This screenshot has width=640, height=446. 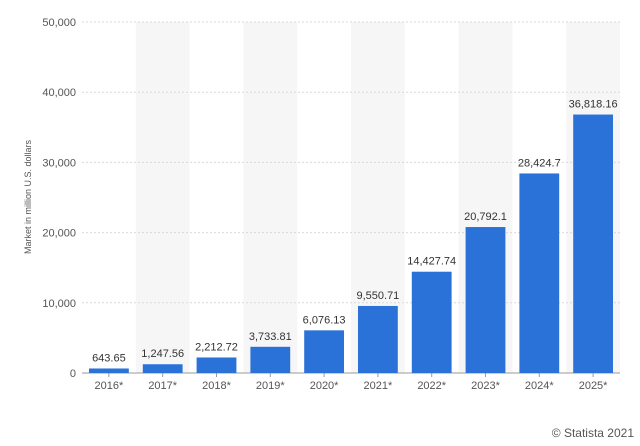 I want to click on data-label: 20,792.1, so click(x=485, y=217).